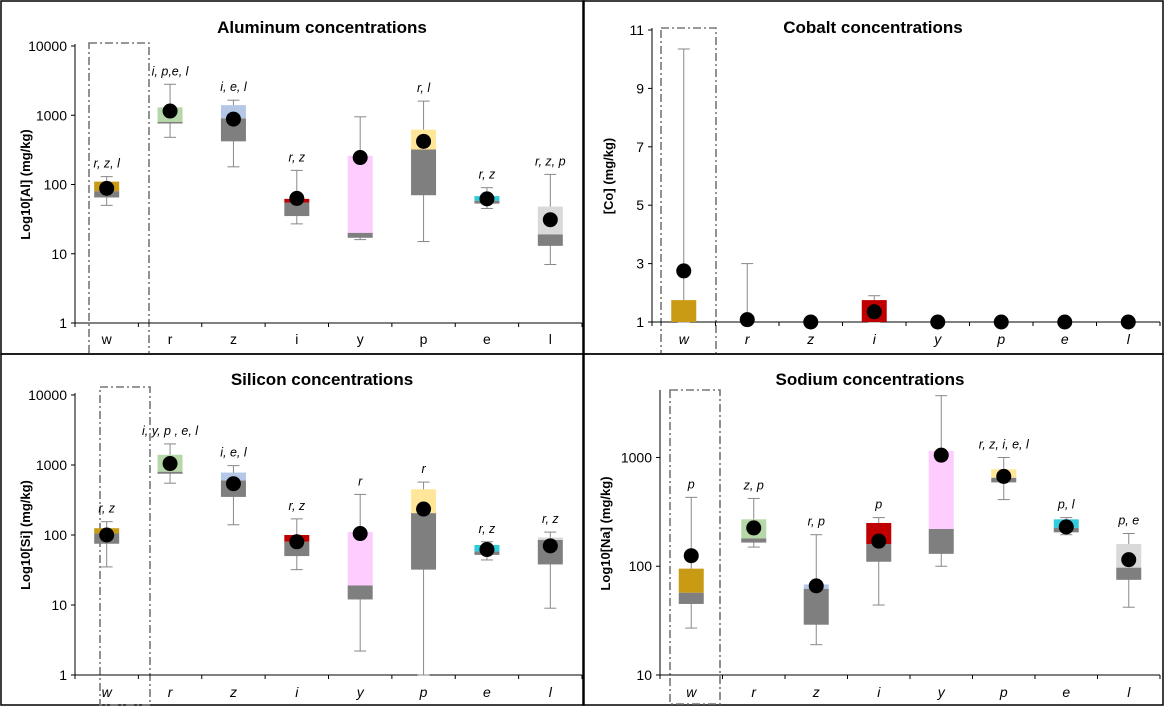 This screenshot has width=1164, height=711. What do you see at coordinates (691, 692) in the screenshot?
I see `panel-4-category-label: w` at bounding box center [691, 692].